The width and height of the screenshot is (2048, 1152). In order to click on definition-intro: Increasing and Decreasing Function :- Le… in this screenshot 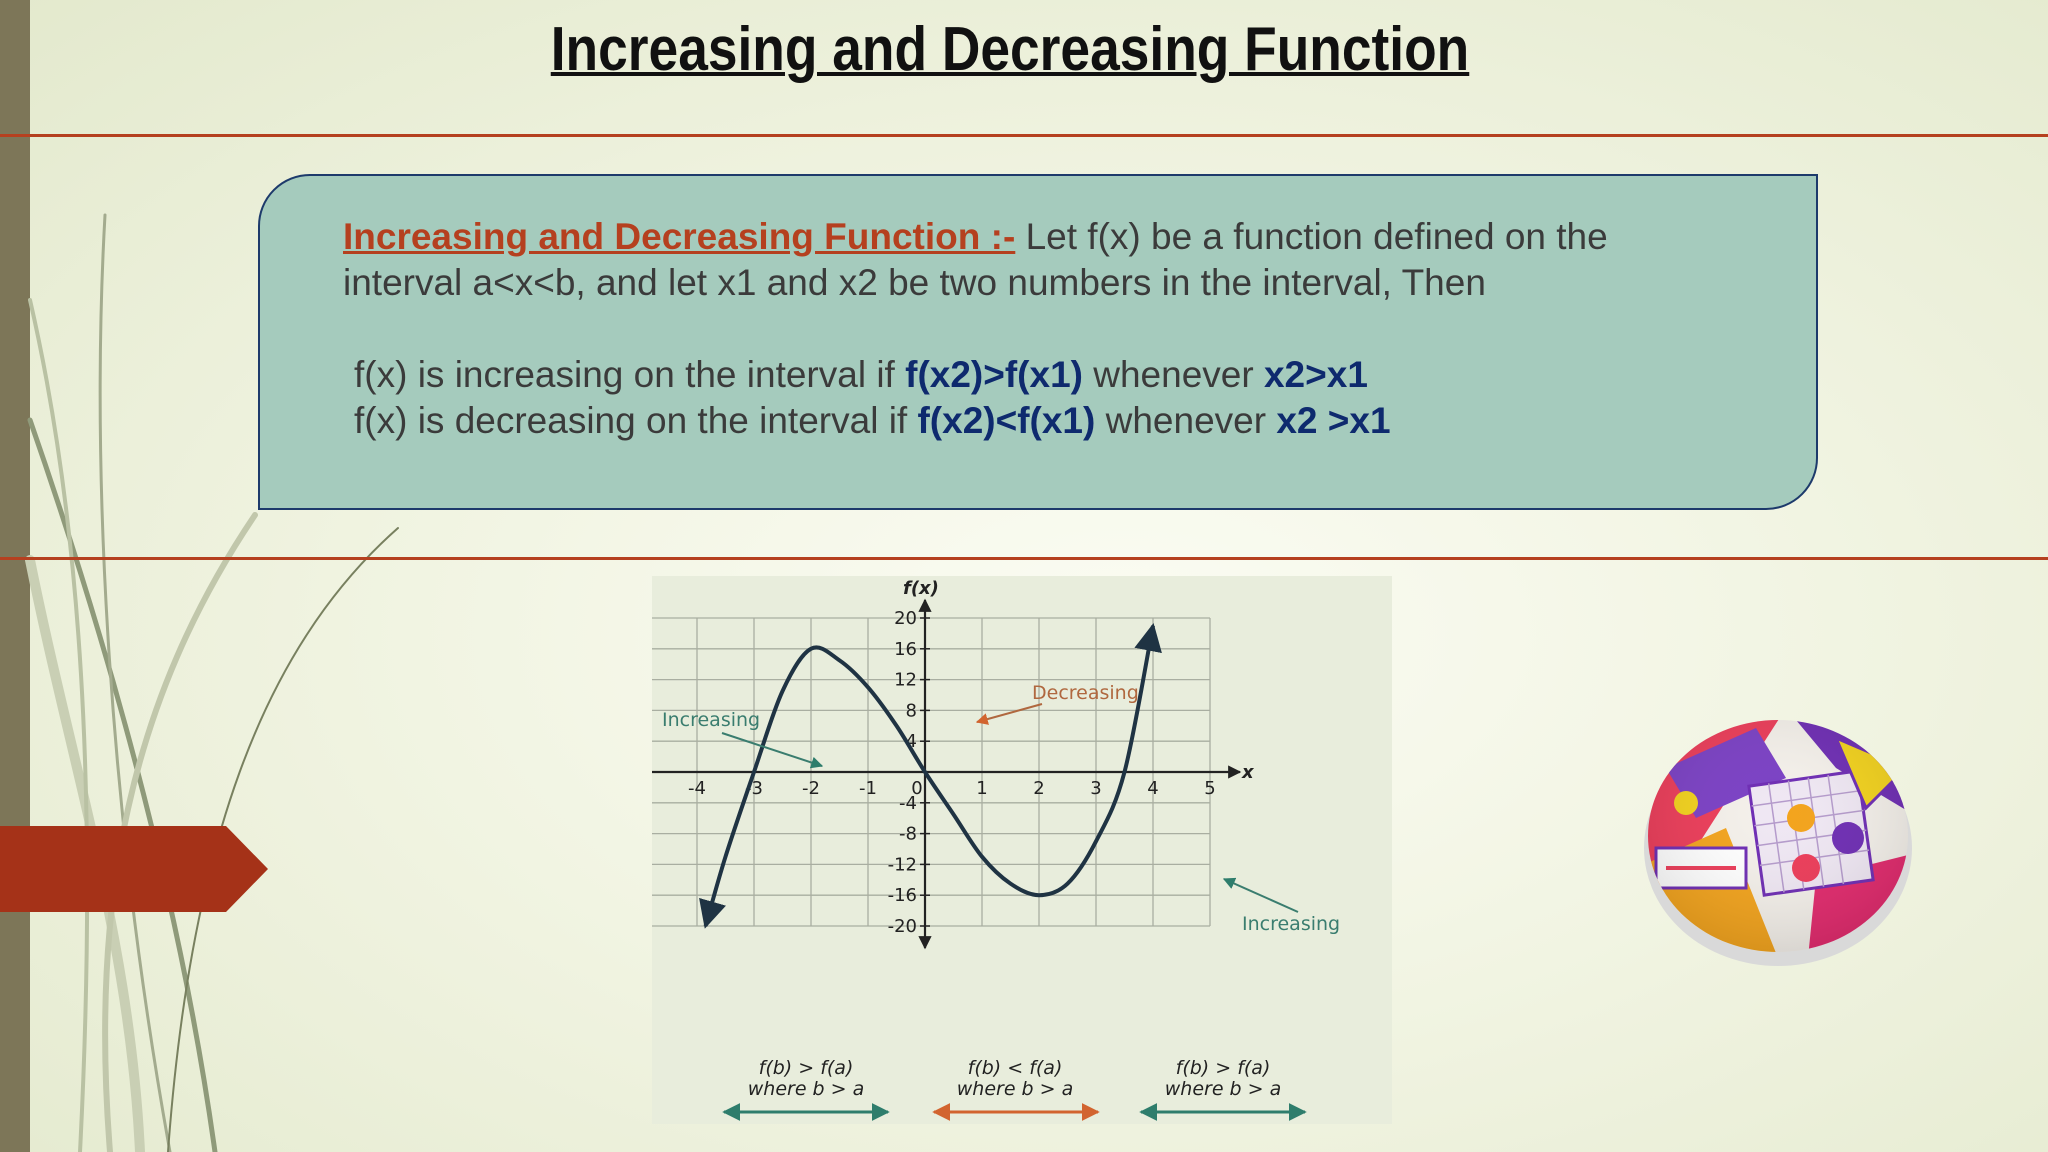, I will do `click(1063, 260)`.